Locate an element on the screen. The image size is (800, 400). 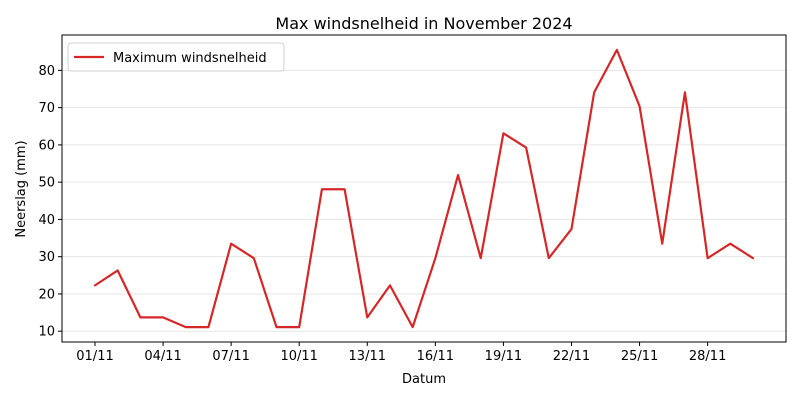
y-axis-ticks: 10 20 30 40 50 60 70 80 is located at coordinates (50, 202).